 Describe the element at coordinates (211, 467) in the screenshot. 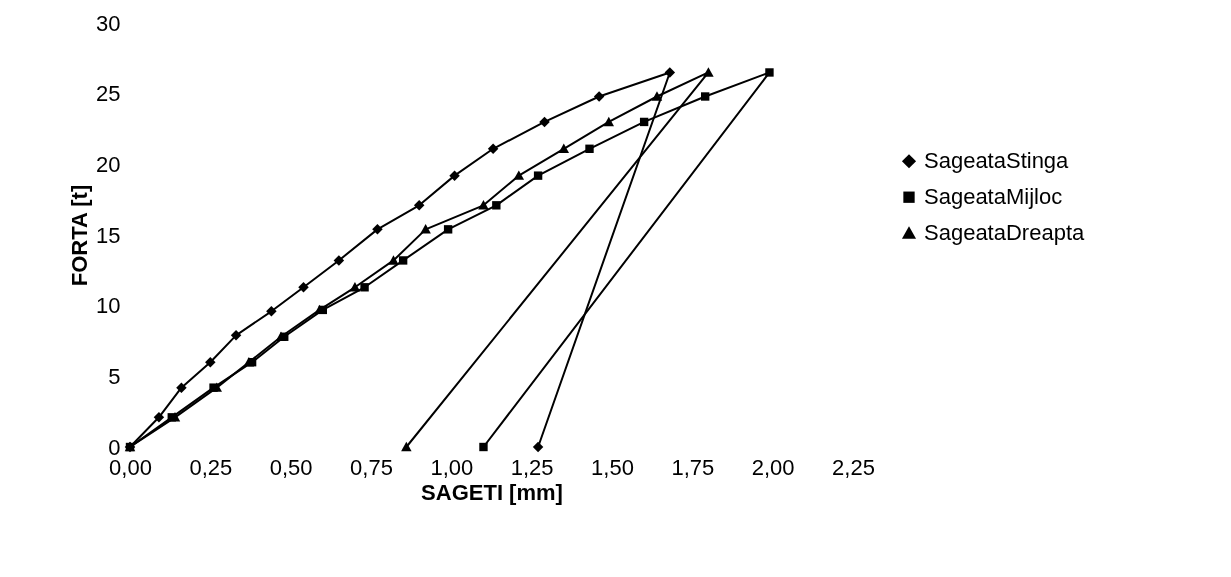

I see `x-tick-label: 0,25` at that location.